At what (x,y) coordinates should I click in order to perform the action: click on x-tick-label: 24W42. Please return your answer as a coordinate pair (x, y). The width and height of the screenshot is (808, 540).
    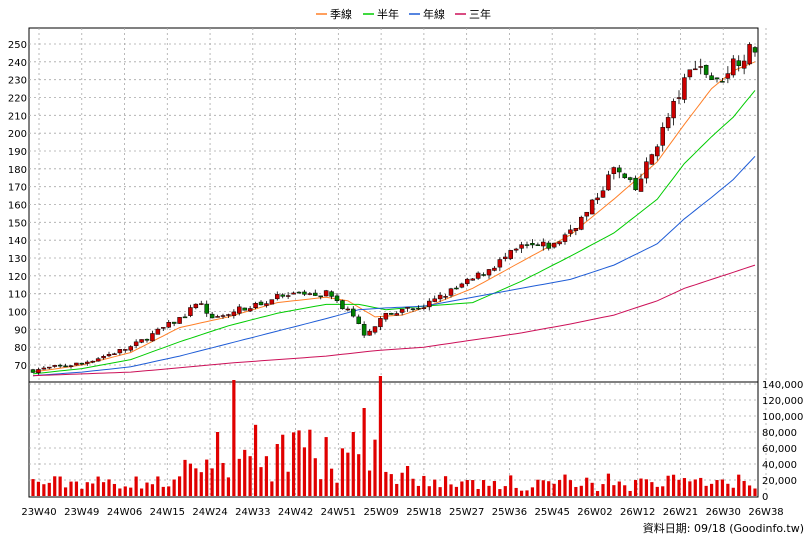
    Looking at the image, I should click on (295, 512).